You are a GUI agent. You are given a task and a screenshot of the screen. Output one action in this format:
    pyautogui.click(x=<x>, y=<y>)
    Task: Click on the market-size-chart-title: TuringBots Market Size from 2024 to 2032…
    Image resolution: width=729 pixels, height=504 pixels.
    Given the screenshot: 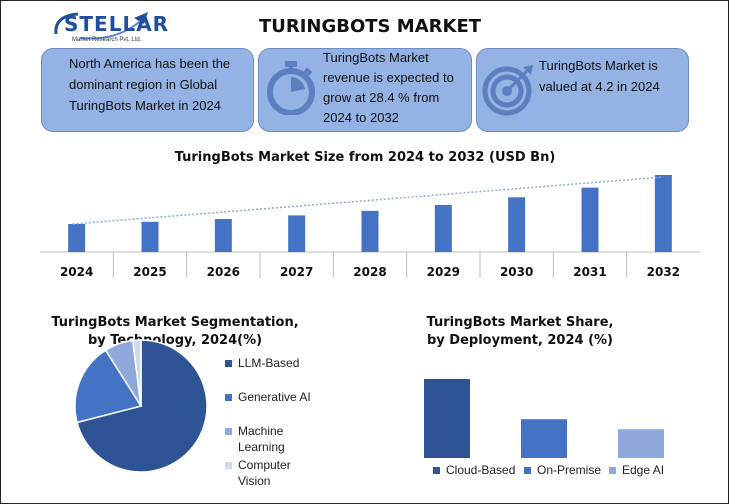 What is the action you would take?
    pyautogui.click(x=365, y=157)
    